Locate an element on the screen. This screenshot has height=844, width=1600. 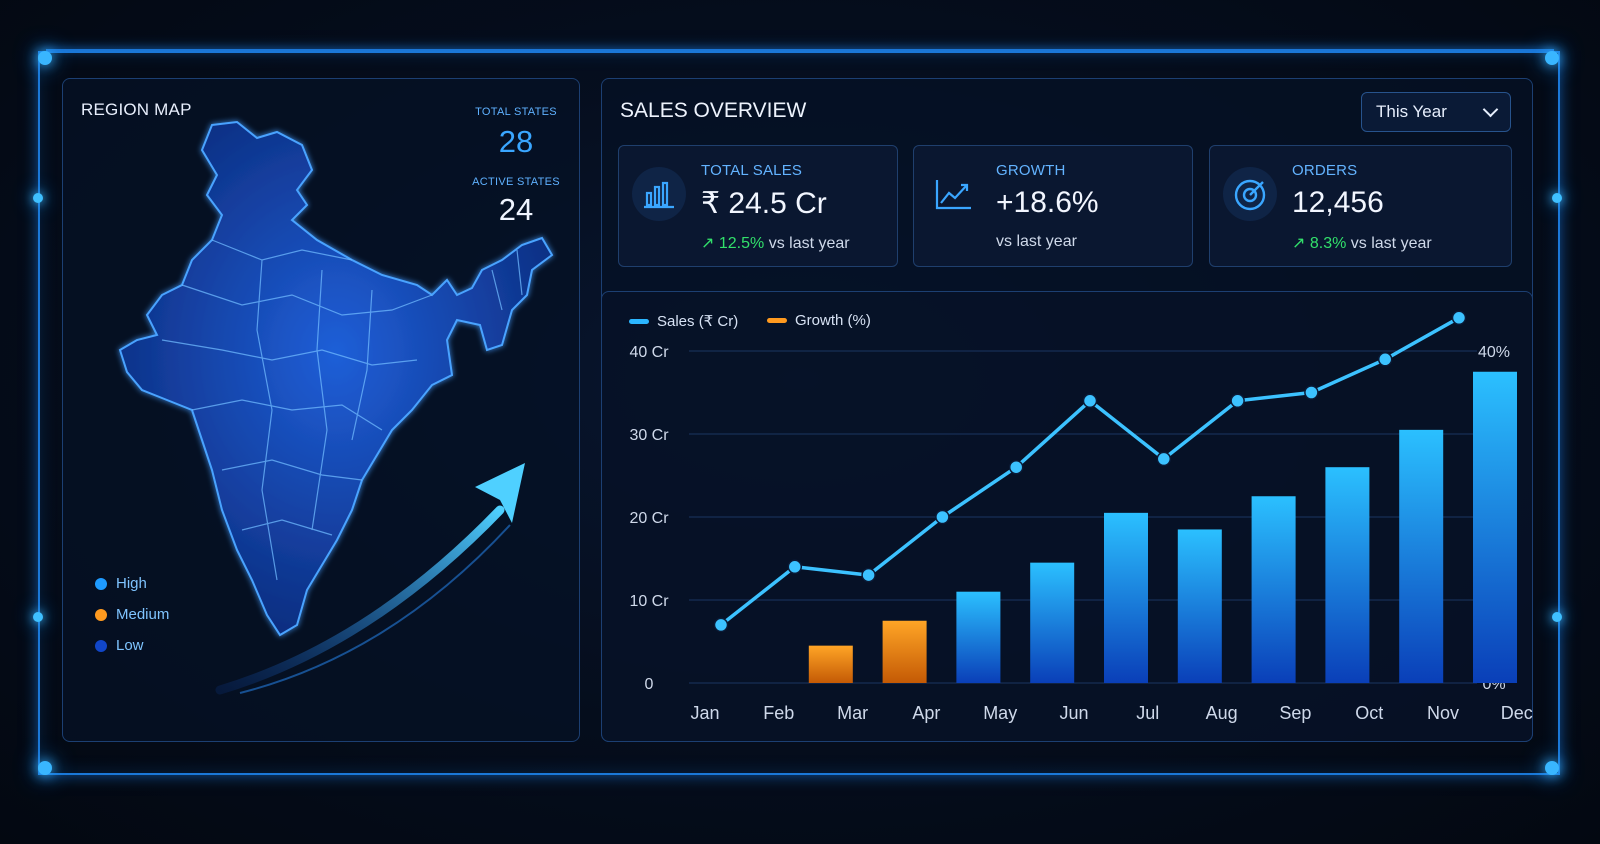
sales-swatch is located at coordinates (639, 321).